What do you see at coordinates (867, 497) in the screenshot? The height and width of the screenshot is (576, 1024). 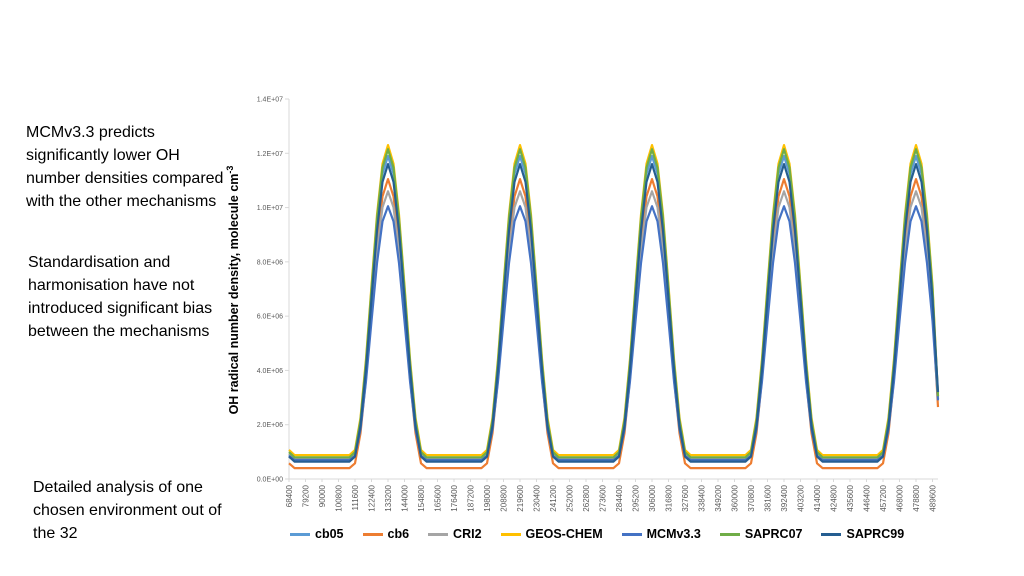 I see `x-tick-label: 446400` at bounding box center [867, 497].